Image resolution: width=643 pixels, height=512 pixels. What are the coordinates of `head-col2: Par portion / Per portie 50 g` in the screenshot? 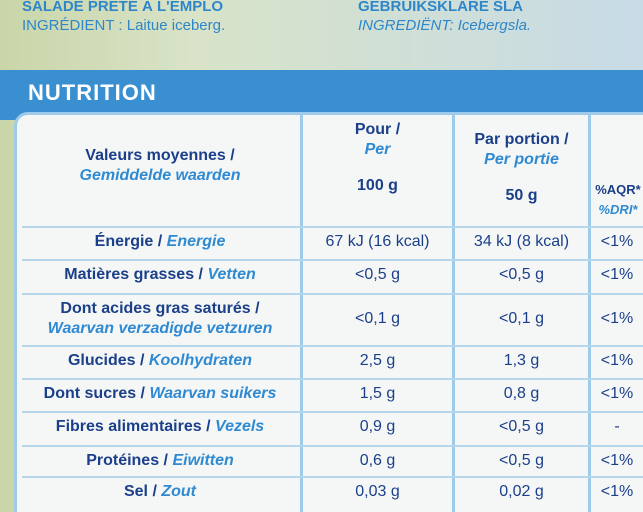 It's located at (521, 168).